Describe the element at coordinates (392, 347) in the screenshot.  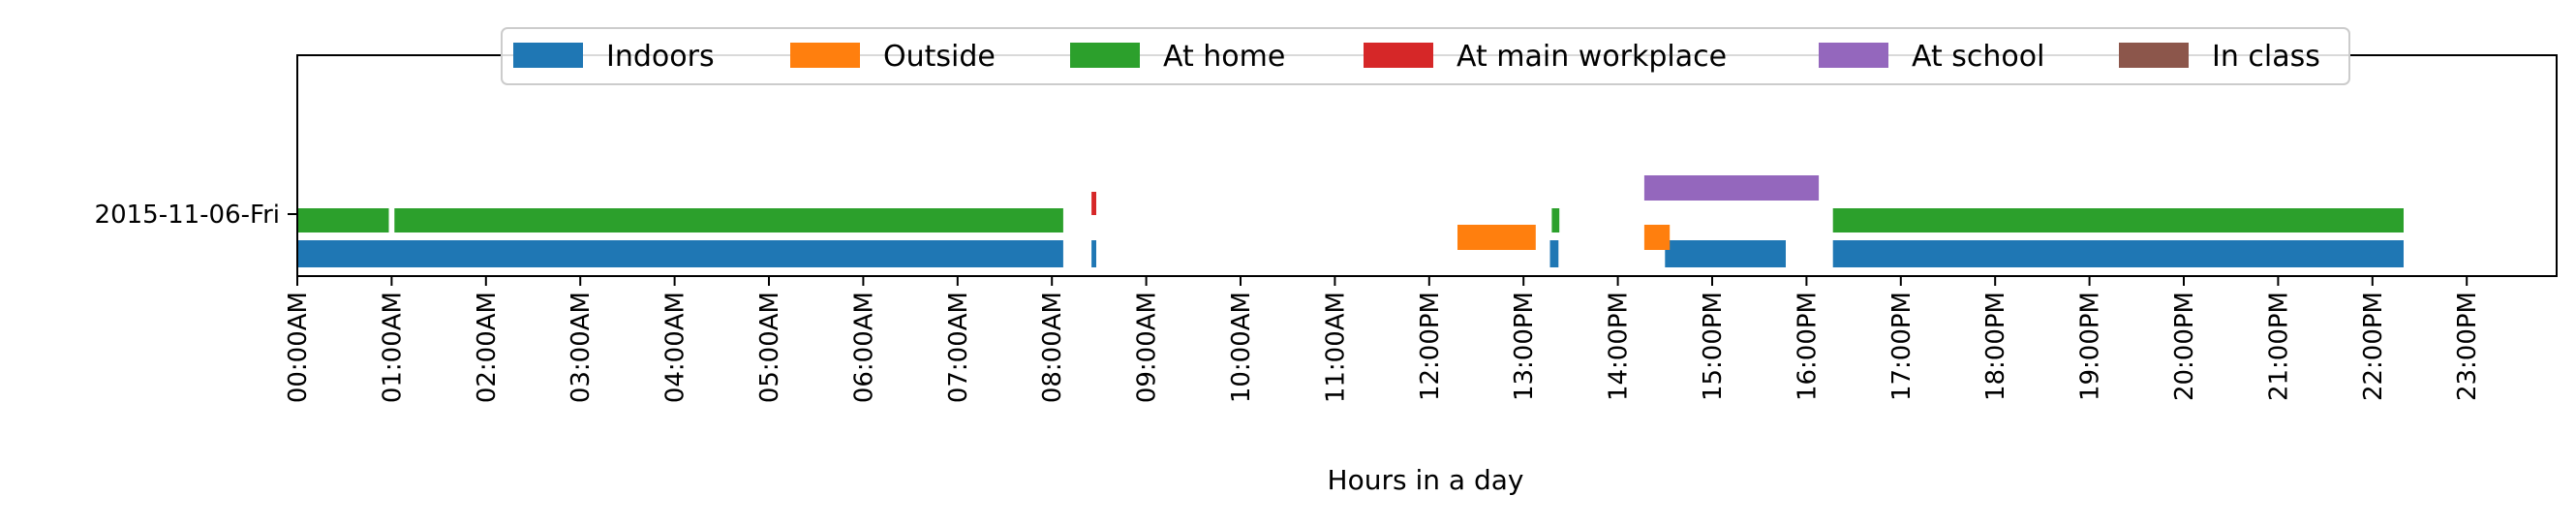
I see `x-tick-label: 01:00AM` at that location.